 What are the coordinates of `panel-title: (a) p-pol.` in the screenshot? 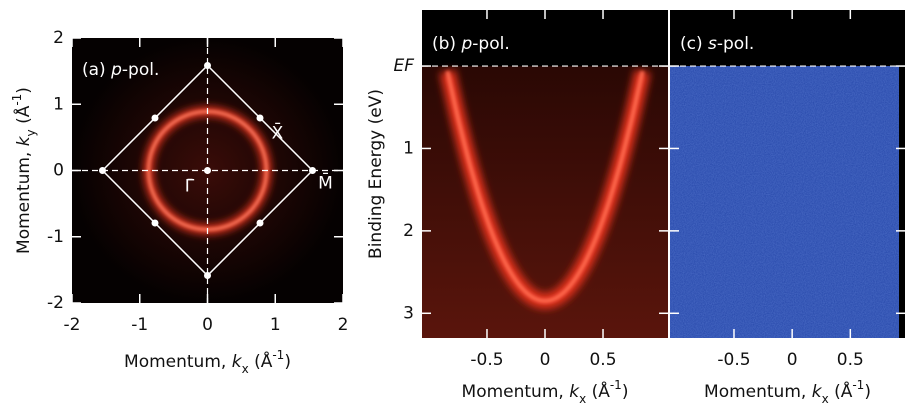 It's located at (120, 70).